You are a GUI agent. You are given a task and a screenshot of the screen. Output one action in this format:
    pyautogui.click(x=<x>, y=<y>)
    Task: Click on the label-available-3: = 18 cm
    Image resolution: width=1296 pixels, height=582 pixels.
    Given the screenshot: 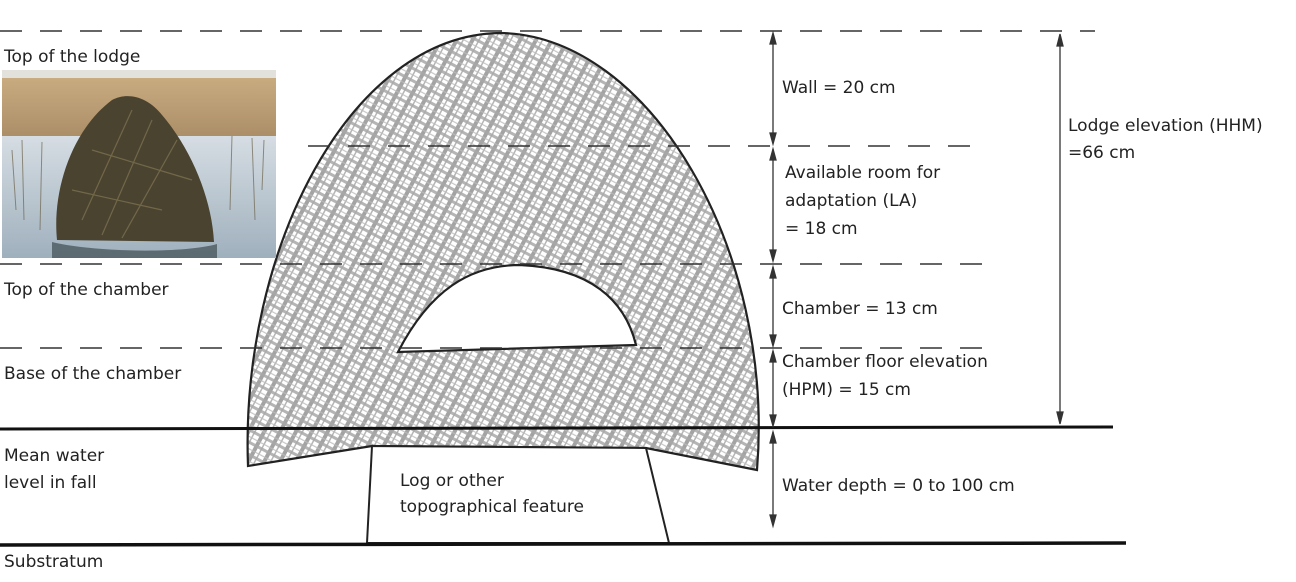 What is the action you would take?
    pyautogui.click(x=821, y=229)
    